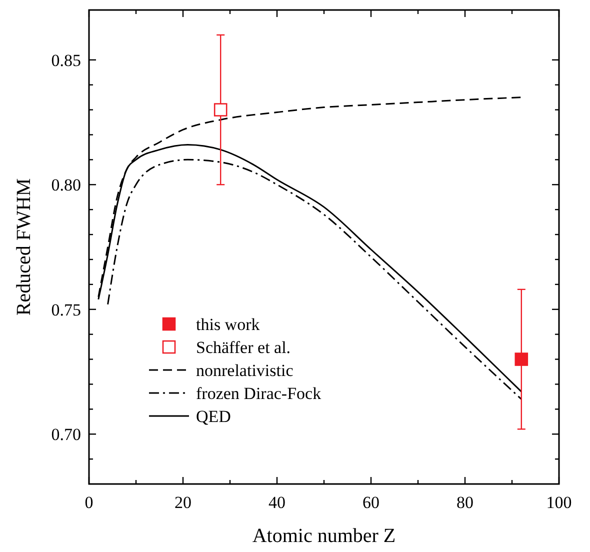  I want to click on legend-label: QED, so click(213, 416).